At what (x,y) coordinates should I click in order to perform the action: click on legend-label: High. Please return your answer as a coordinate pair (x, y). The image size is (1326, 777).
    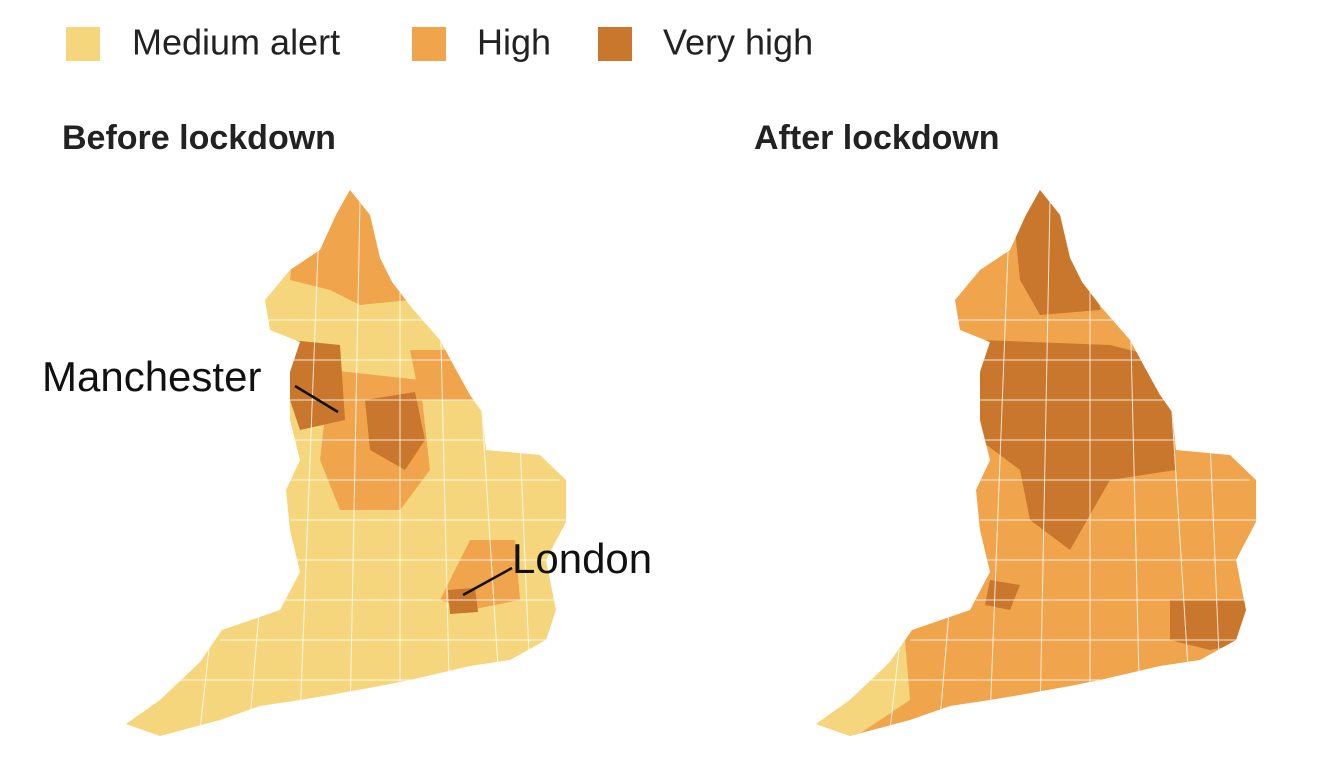
    Looking at the image, I should click on (514, 42).